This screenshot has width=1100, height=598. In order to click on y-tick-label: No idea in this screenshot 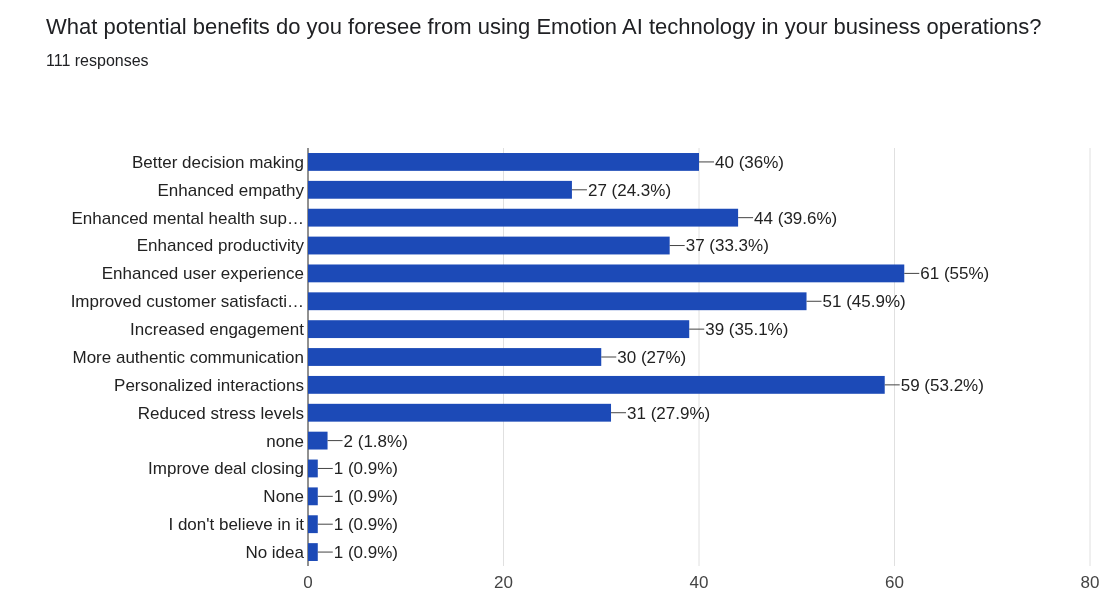, I will do `click(275, 553)`.